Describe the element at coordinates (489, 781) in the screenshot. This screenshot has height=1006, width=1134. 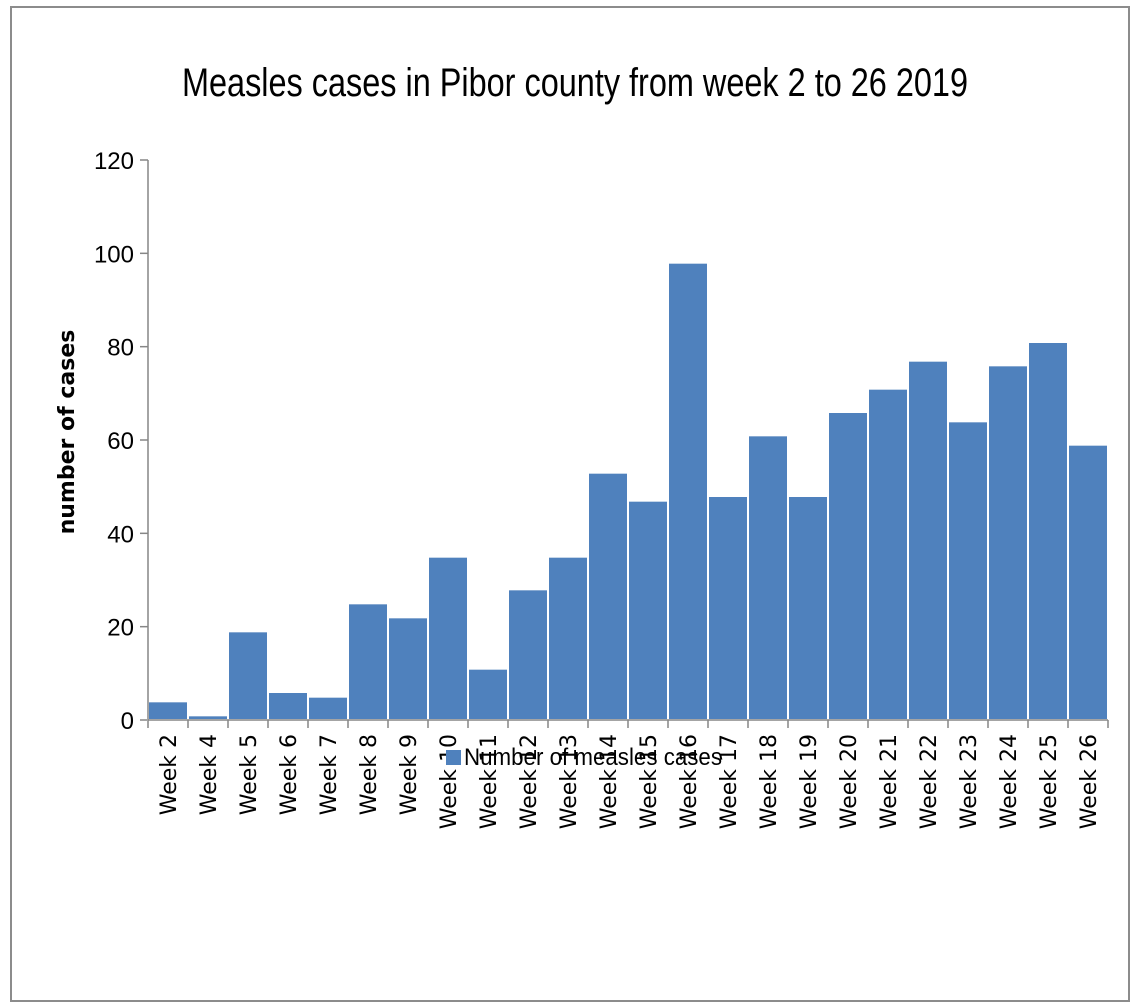
I see `x-tick-label: Week 11` at that location.